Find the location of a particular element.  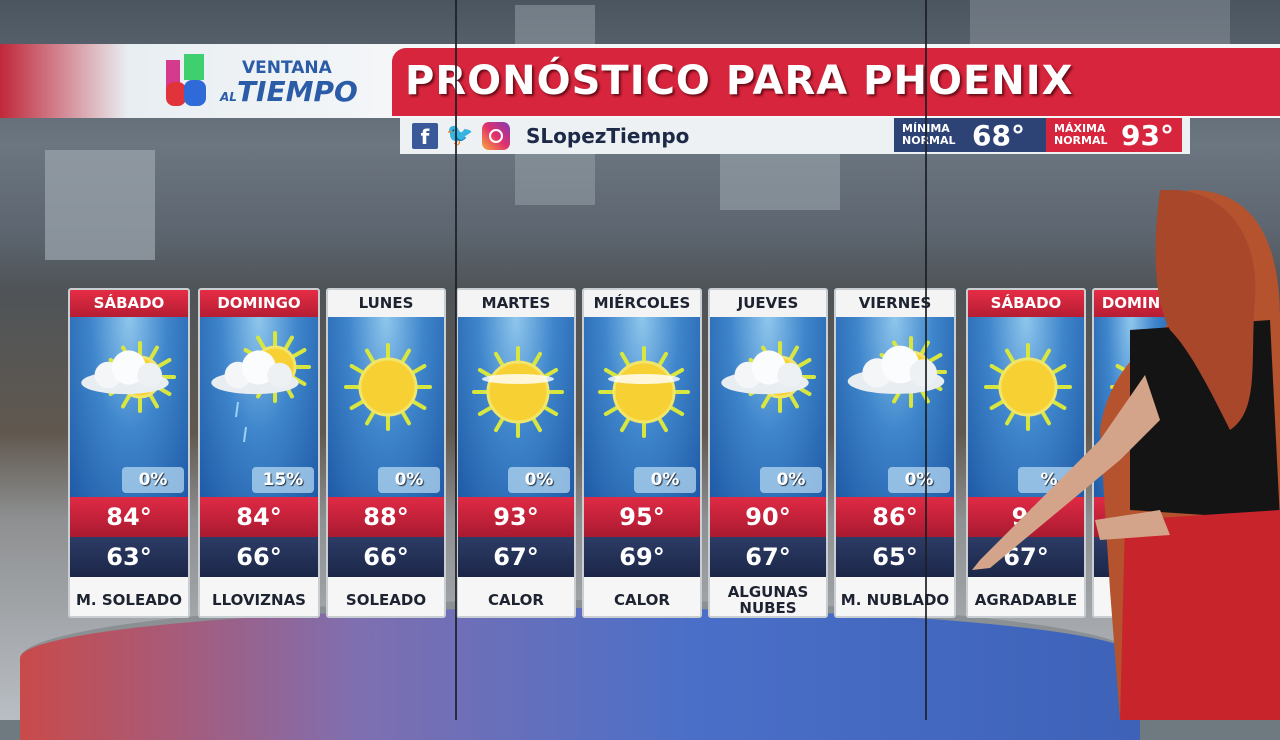

page-title: PRONÓSTICO PARA PHOENIX is located at coordinates (739, 81).